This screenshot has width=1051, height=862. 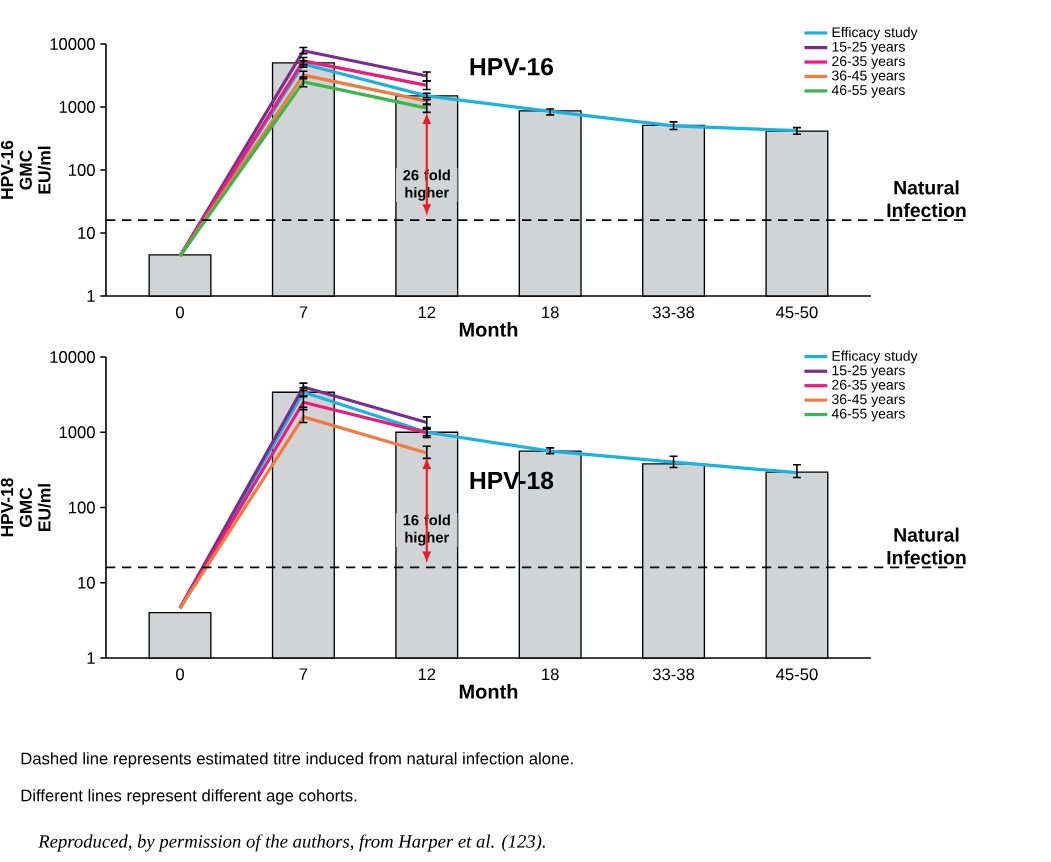 I want to click on text: Dashed line represents estimated titre induced from natural infection alone., so click(x=297, y=760).